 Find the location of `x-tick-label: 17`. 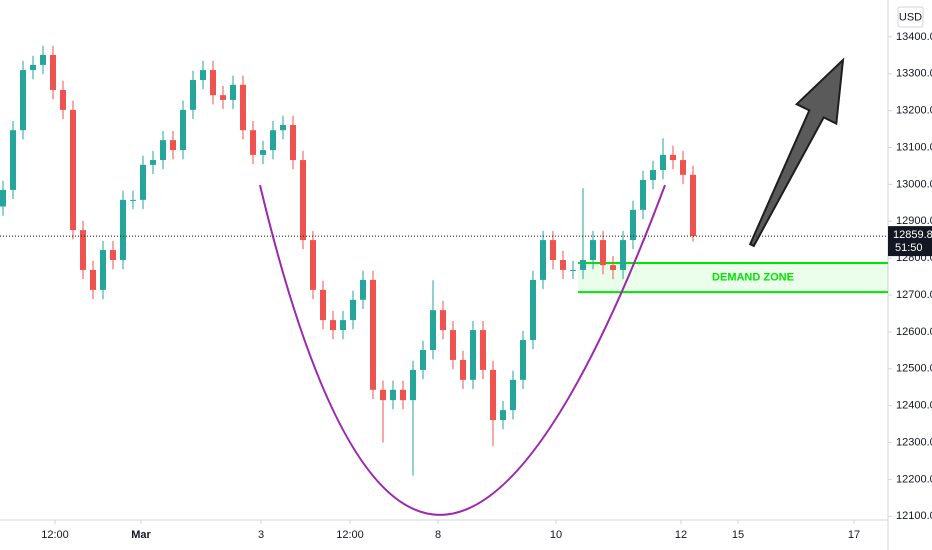

x-tick-label: 17 is located at coordinates (854, 535).